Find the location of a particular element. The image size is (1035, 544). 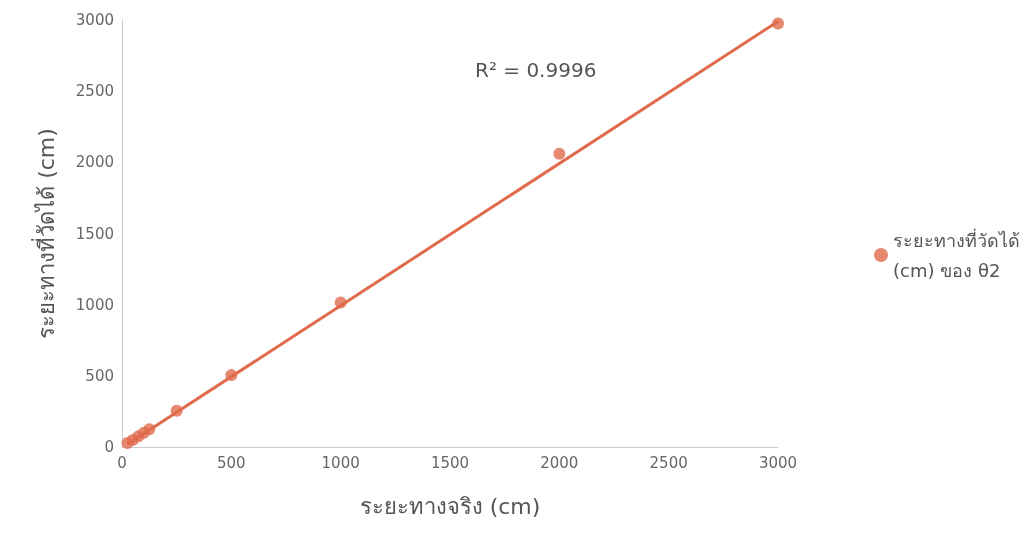

x-tick-label: 1500 is located at coordinates (450, 462).